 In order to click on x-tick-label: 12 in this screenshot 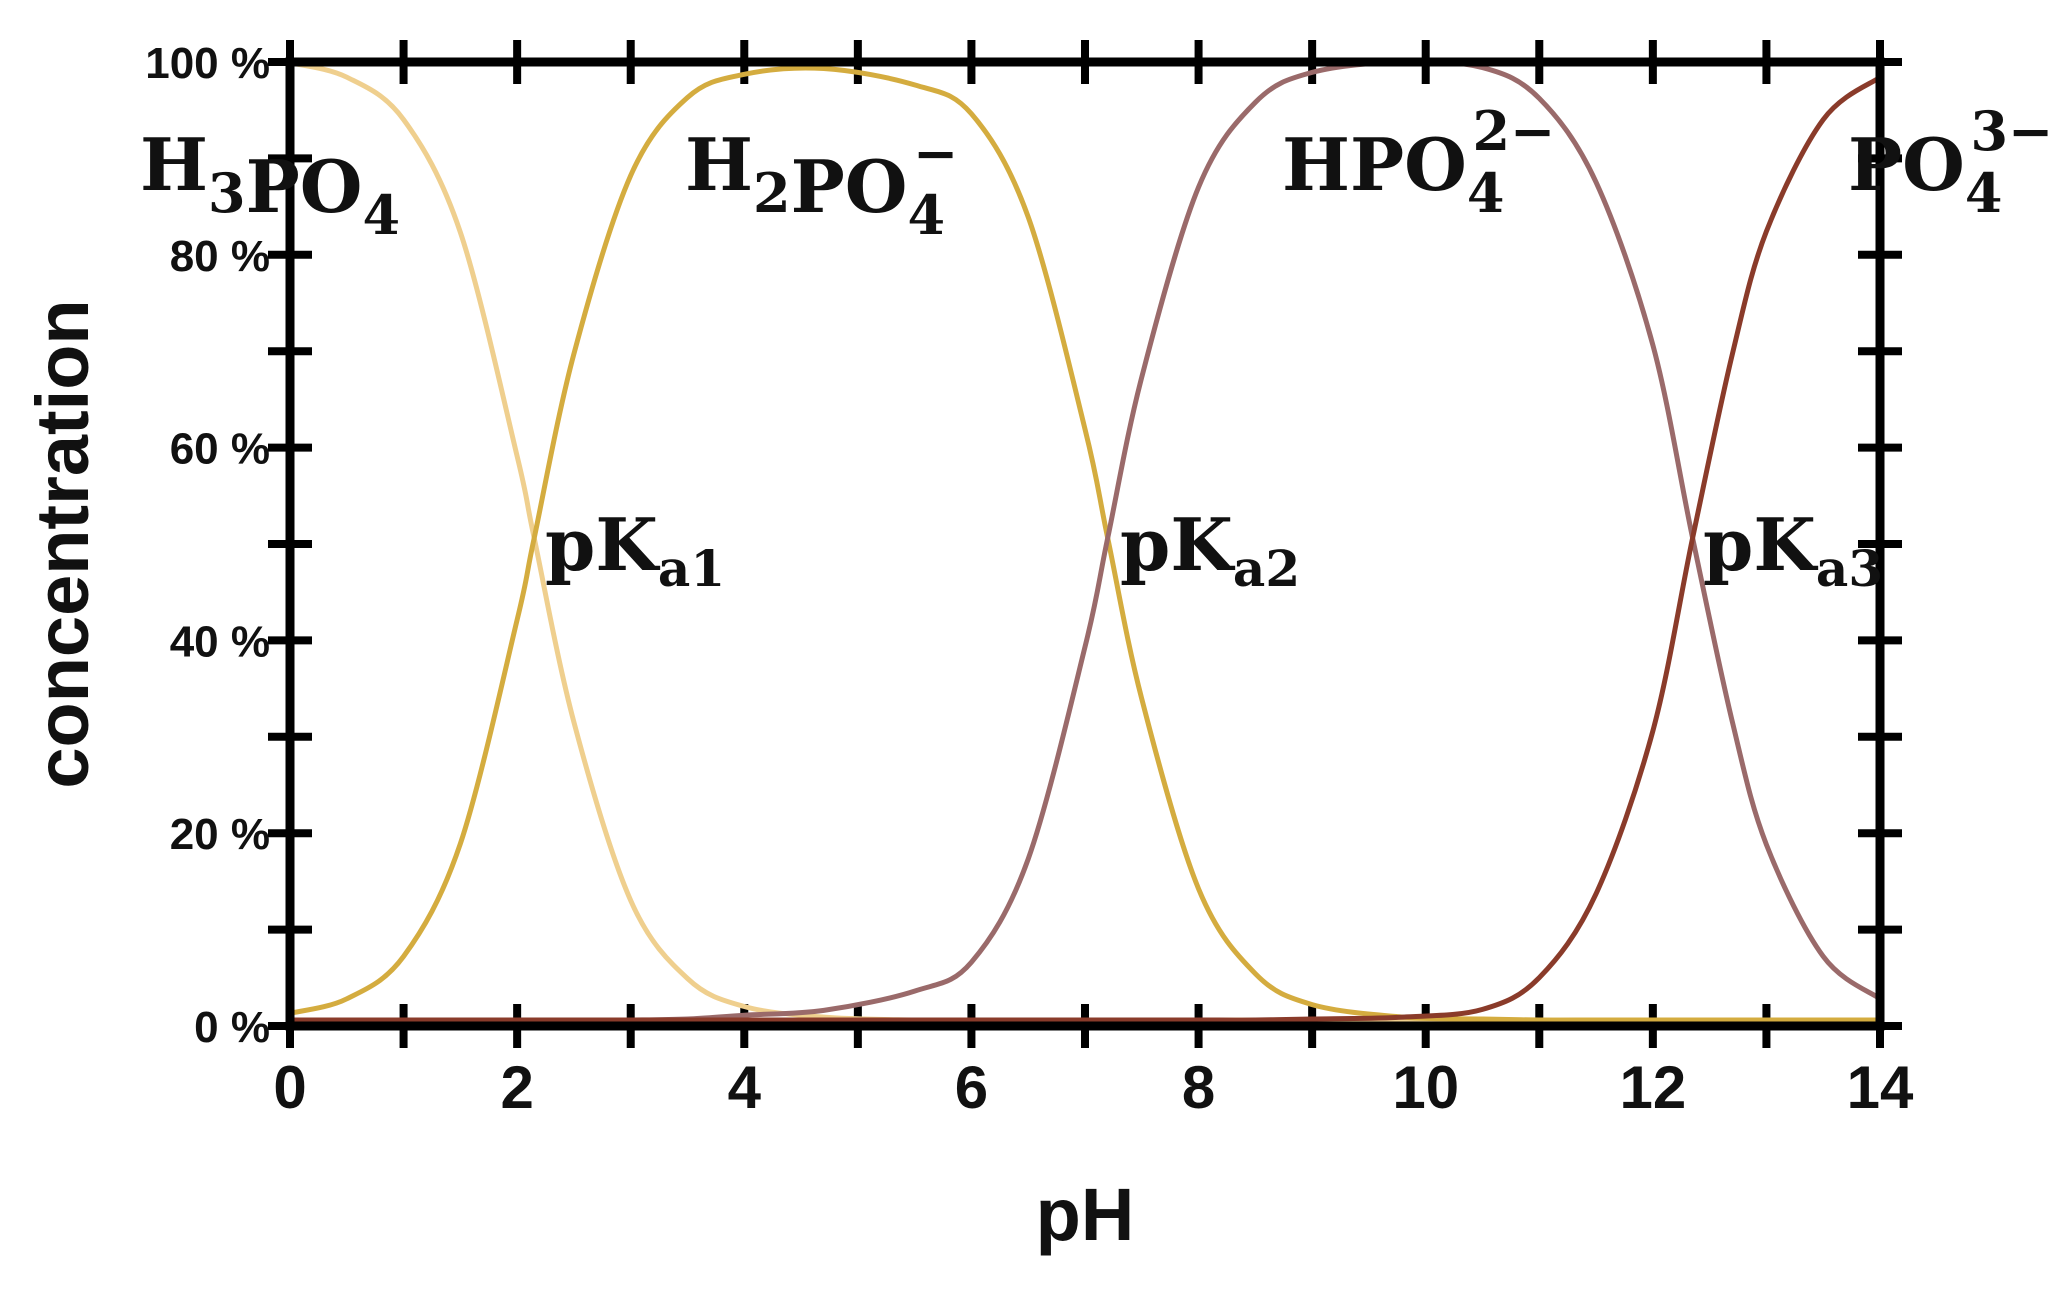, I will do `click(1652, 1087)`.